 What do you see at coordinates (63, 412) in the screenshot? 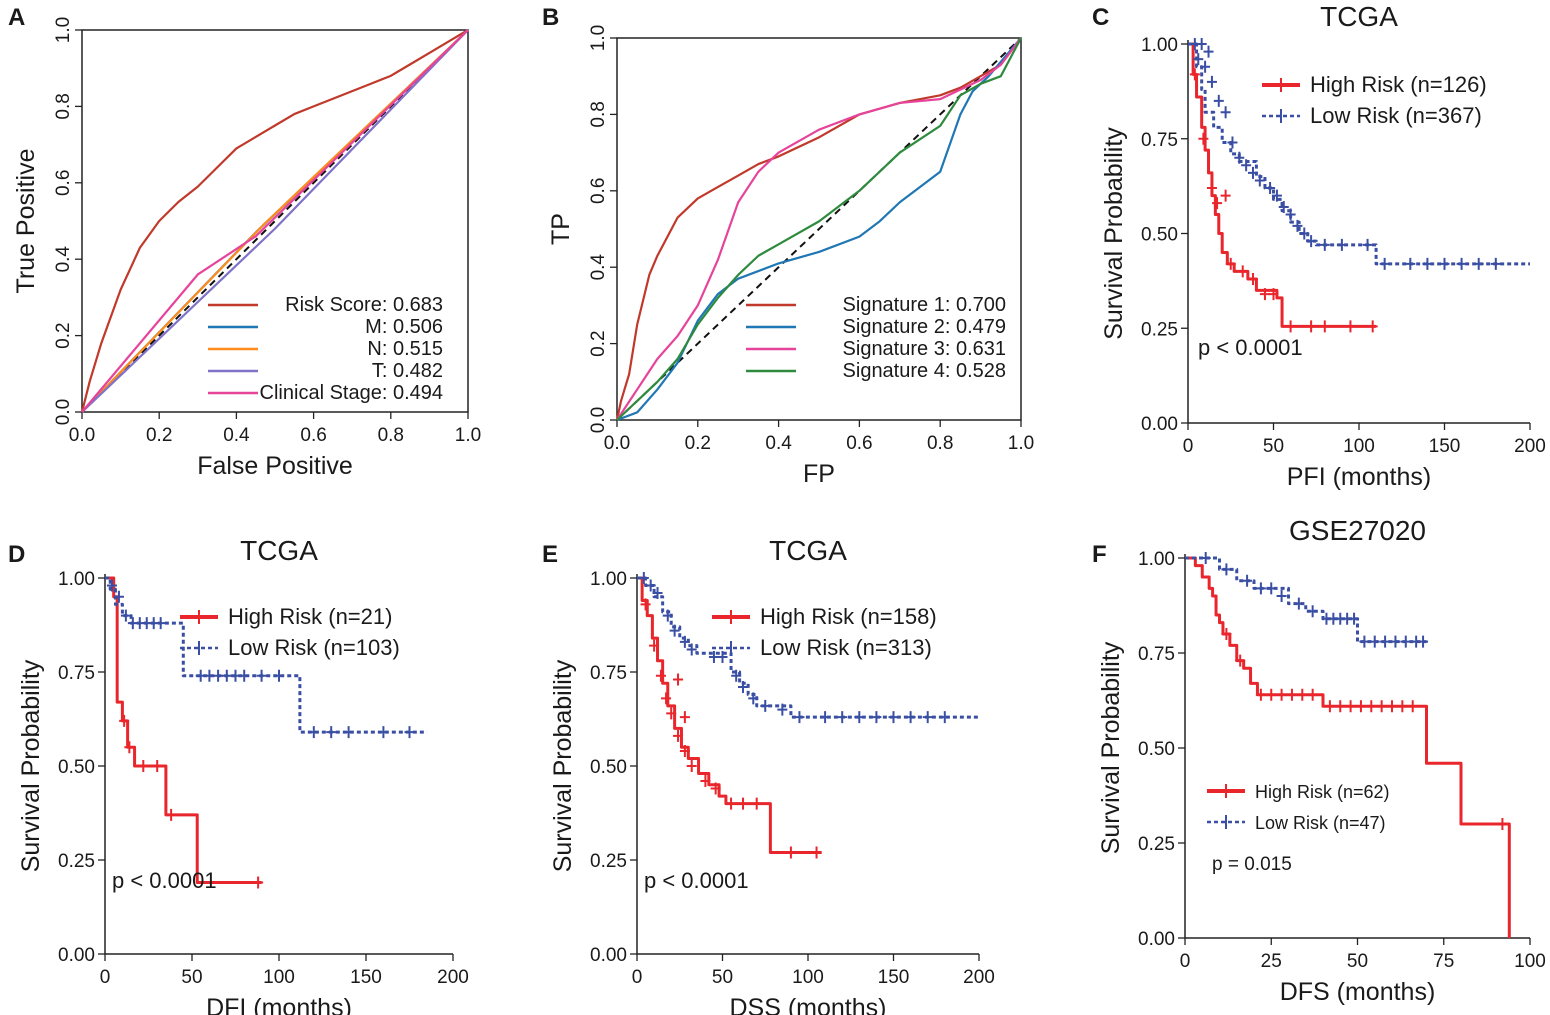
I see `y-tick-label: 0.0` at bounding box center [63, 412].